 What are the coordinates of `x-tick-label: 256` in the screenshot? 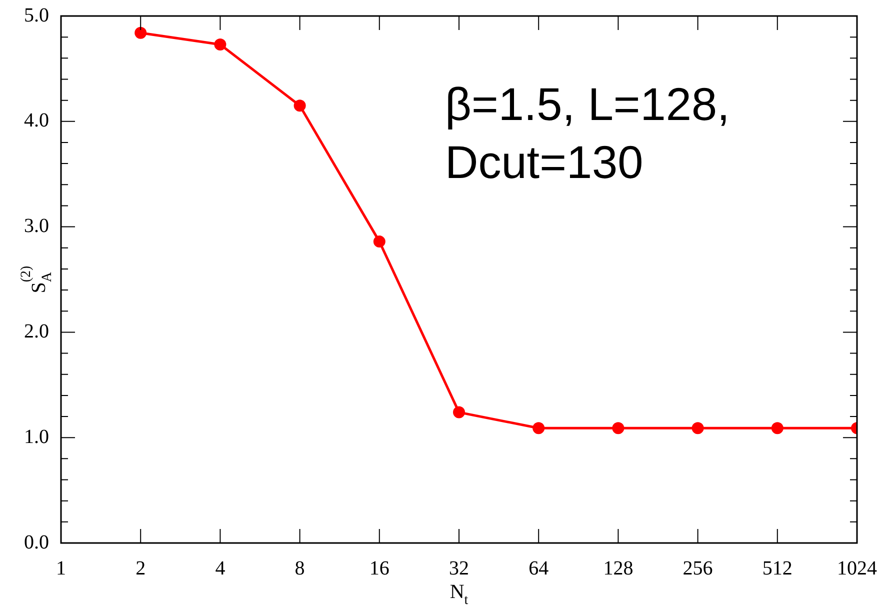 It's located at (697, 568).